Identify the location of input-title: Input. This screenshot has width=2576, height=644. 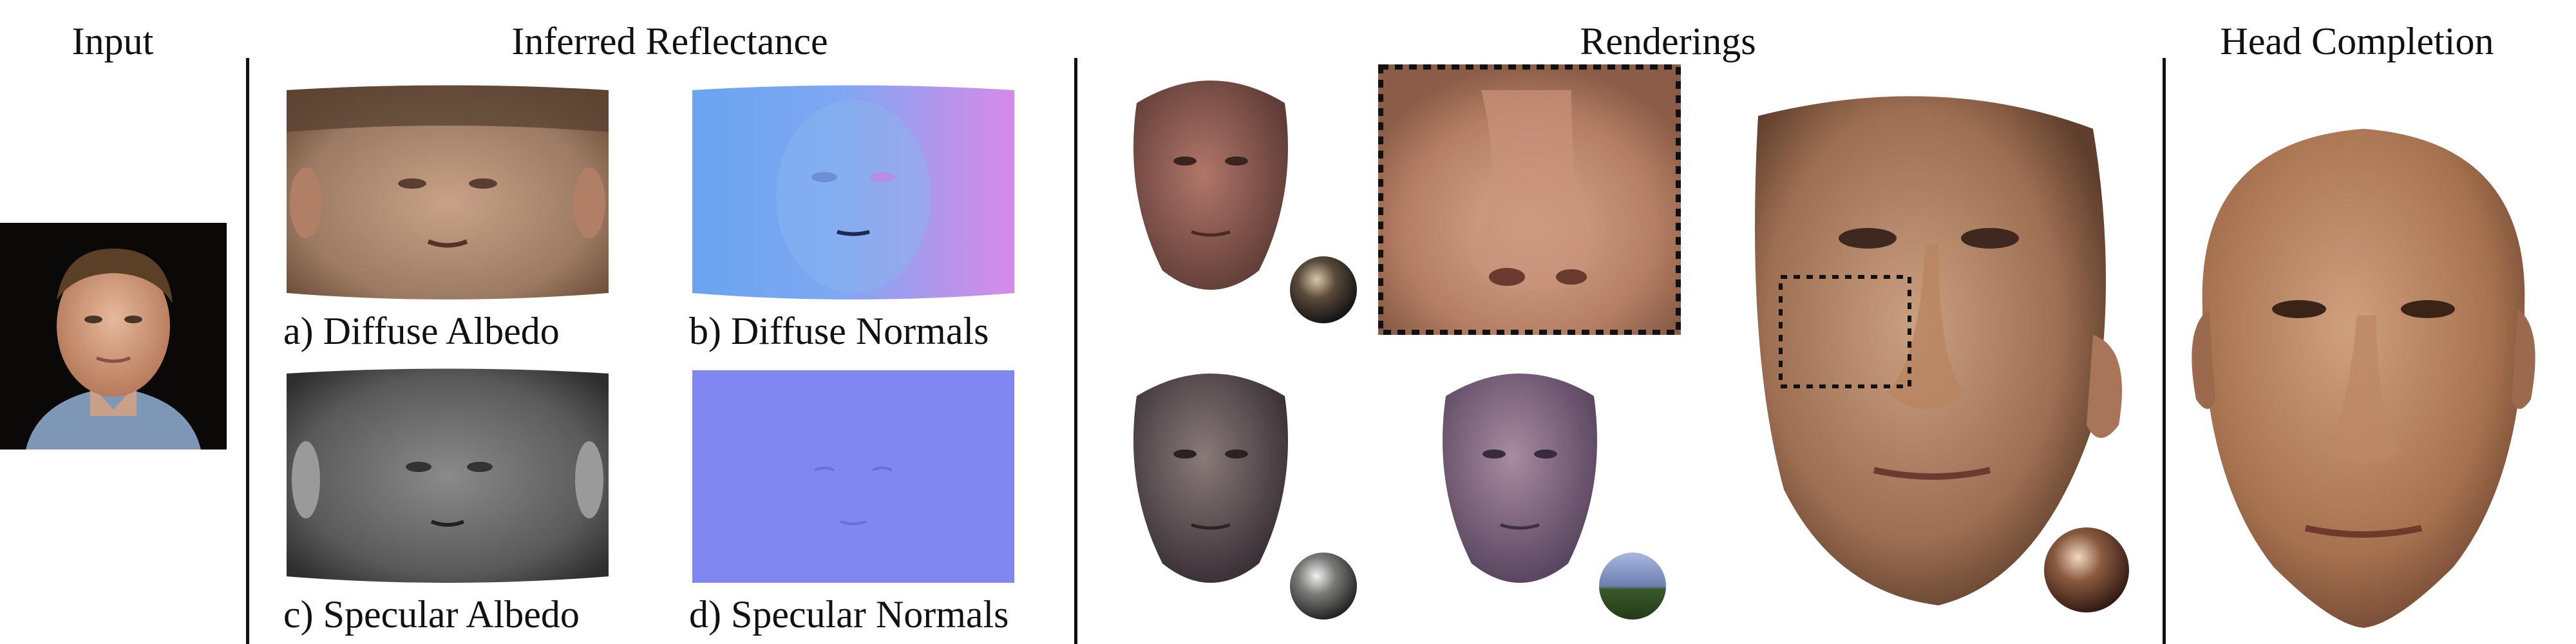
(112, 41).